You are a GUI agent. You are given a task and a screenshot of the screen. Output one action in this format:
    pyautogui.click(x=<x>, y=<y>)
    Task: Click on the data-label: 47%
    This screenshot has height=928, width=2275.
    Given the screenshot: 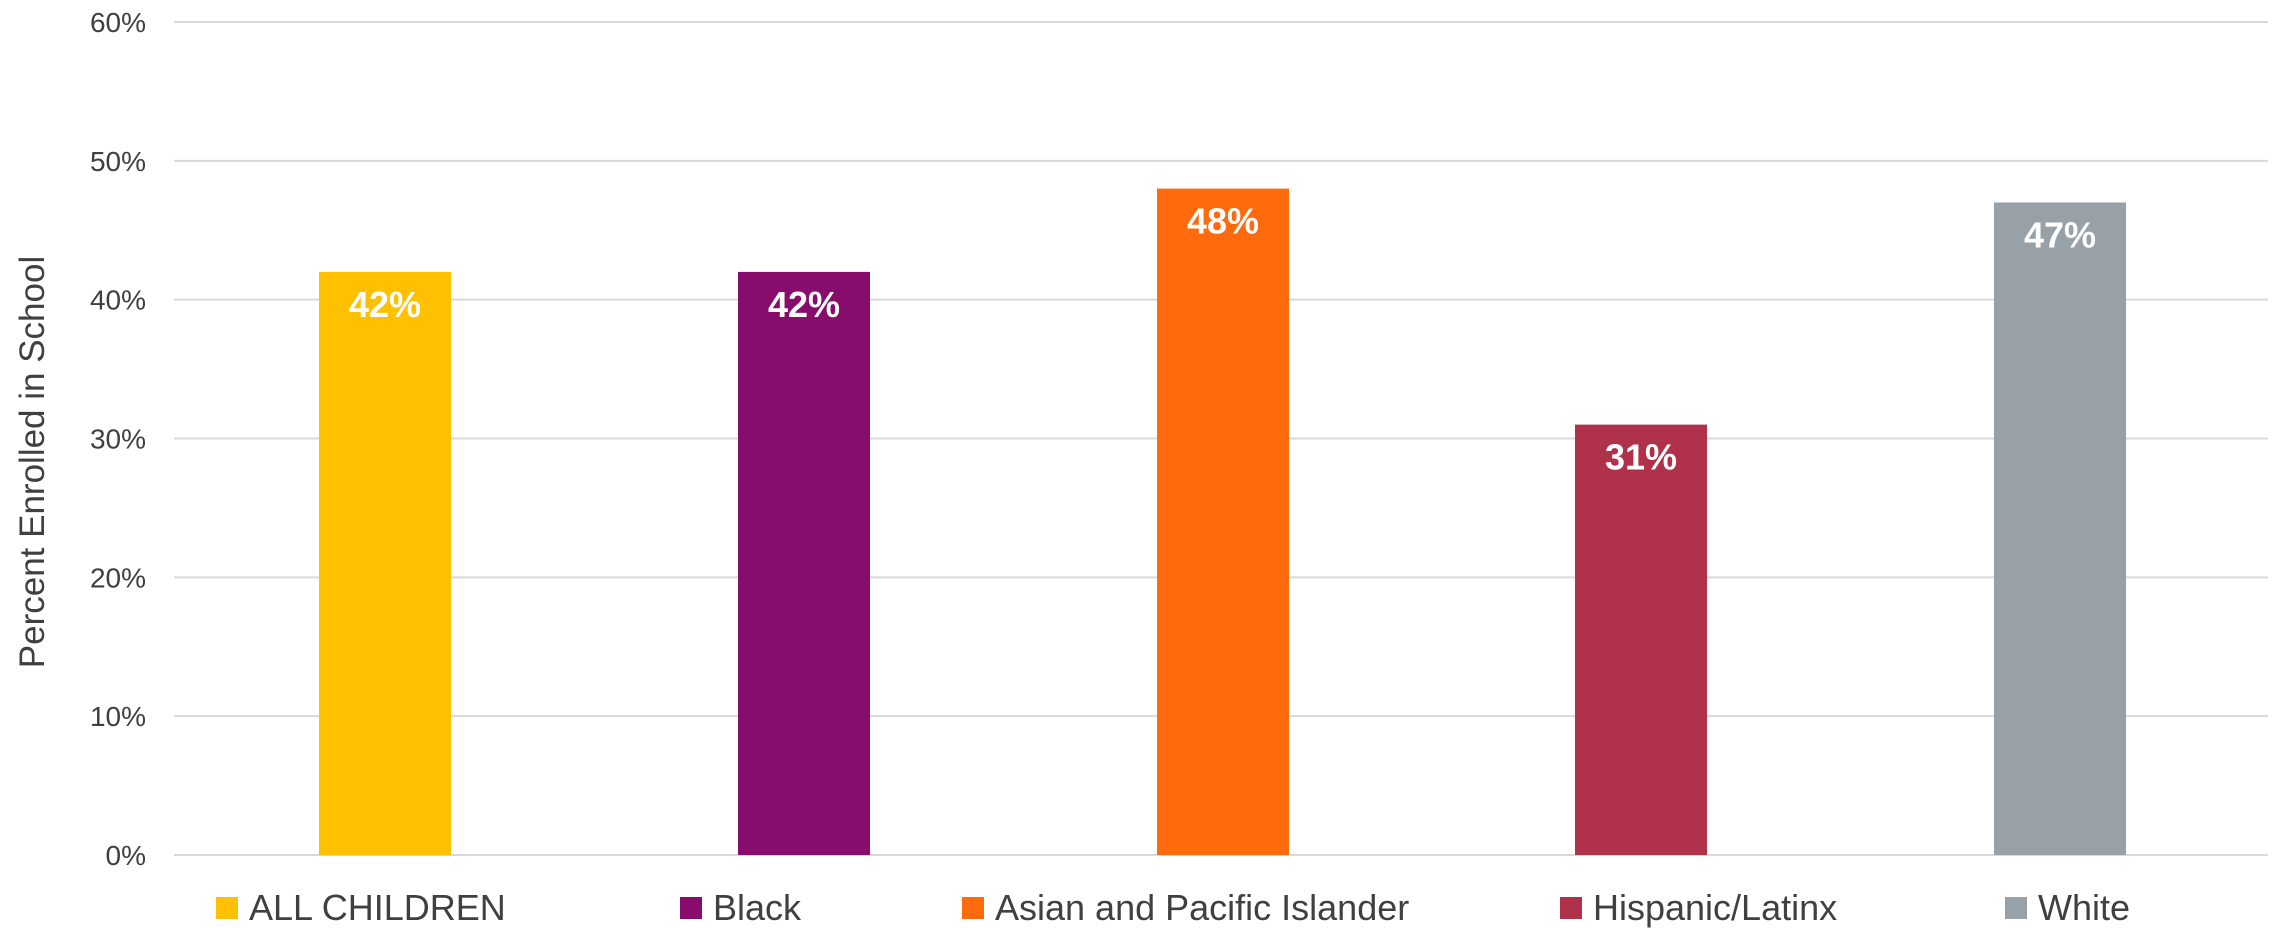 What is the action you would take?
    pyautogui.click(x=2060, y=234)
    